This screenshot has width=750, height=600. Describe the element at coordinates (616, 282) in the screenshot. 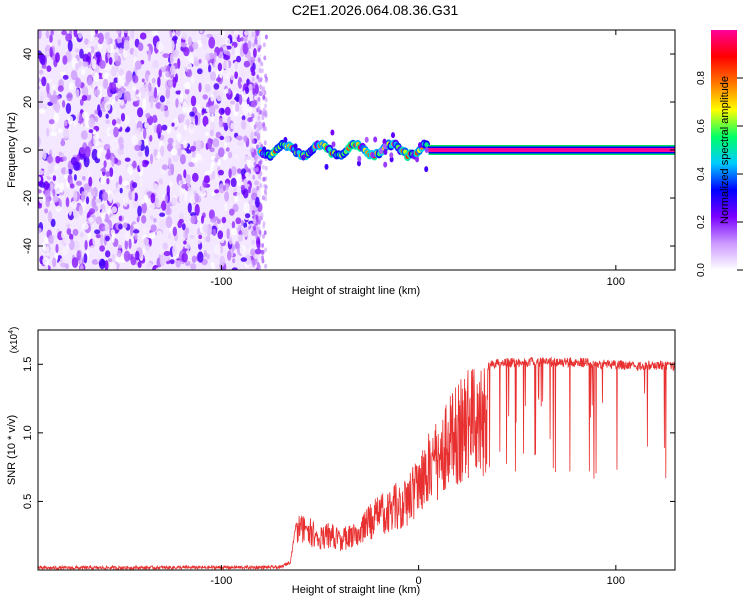

I see `spectrogram-x-tick-label: 100` at that location.